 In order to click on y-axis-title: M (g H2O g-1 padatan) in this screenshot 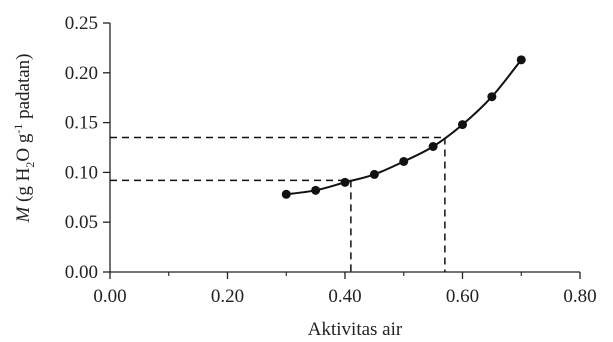, I will do `click(24, 138)`.